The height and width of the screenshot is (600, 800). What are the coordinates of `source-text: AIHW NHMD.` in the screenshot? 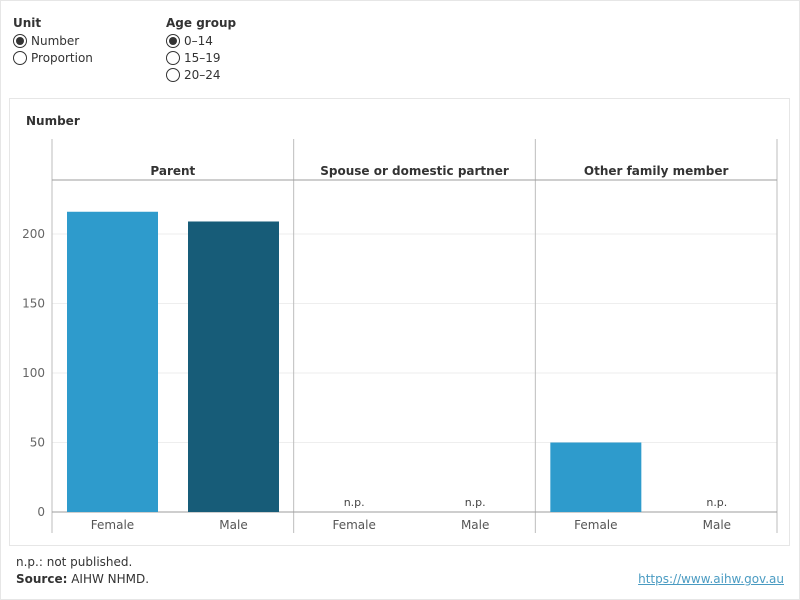 It's located at (108, 579).